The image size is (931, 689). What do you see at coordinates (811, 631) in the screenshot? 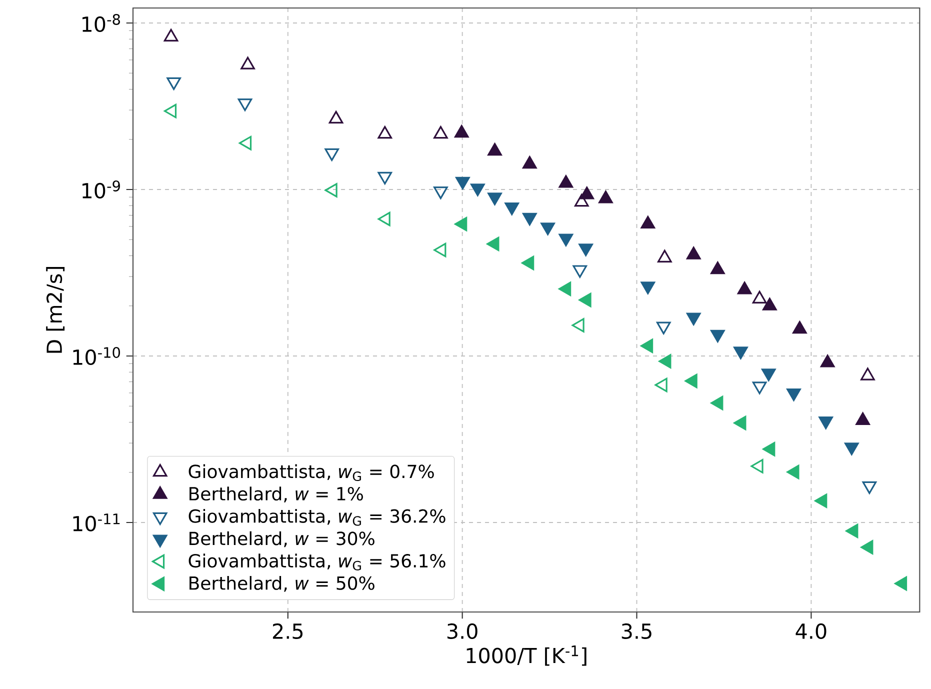
I see `x-tick-label: 4.0` at bounding box center [811, 631].